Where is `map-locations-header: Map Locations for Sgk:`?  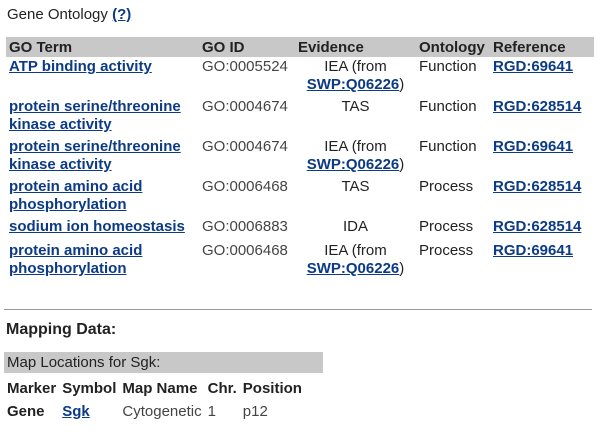
map-locations-header: Map Locations for Sgk: is located at coordinates (163, 362).